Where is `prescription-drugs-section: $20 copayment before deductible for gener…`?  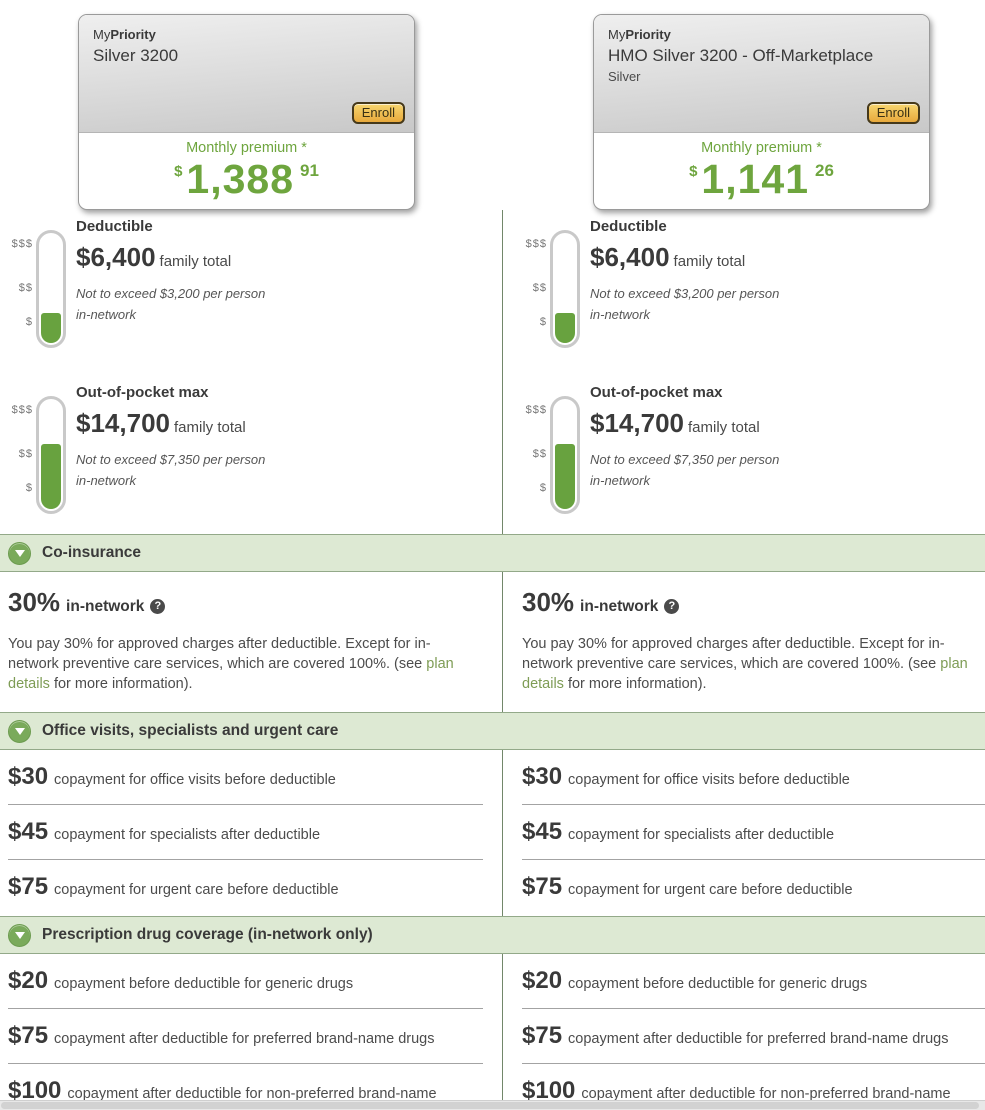
prescription-drugs-section: $20 copayment before deductible for gener… is located at coordinates (492, 1027).